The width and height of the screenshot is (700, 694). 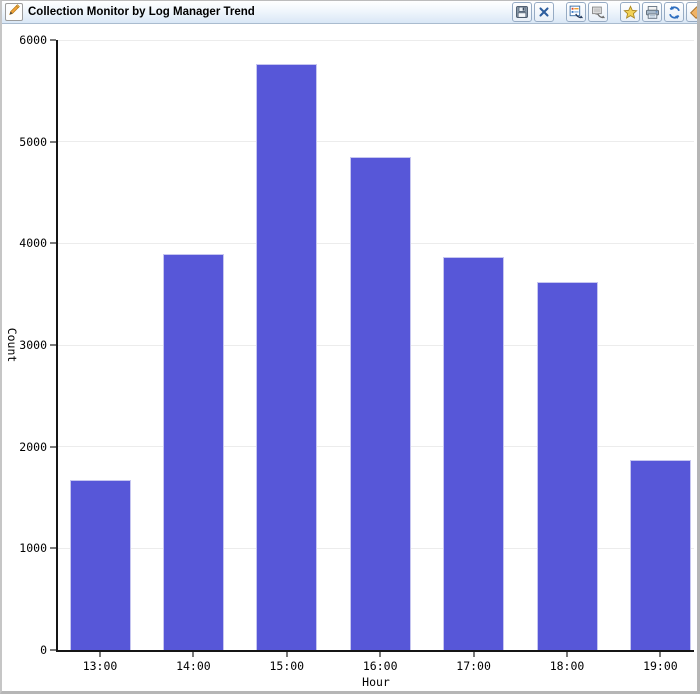 I want to click on refresh-button, so click(x=674, y=12).